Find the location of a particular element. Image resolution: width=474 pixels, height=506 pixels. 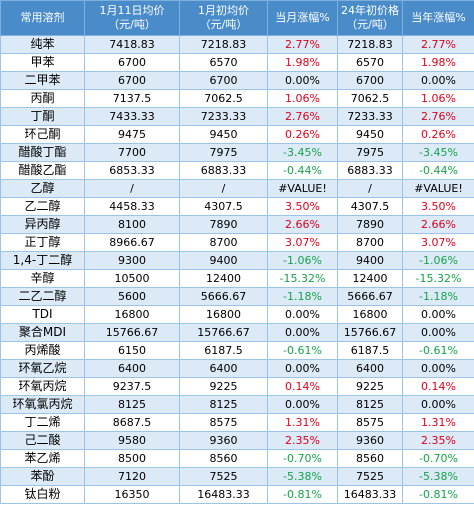

change-percent-cell: -1.18% is located at coordinates (302, 296).